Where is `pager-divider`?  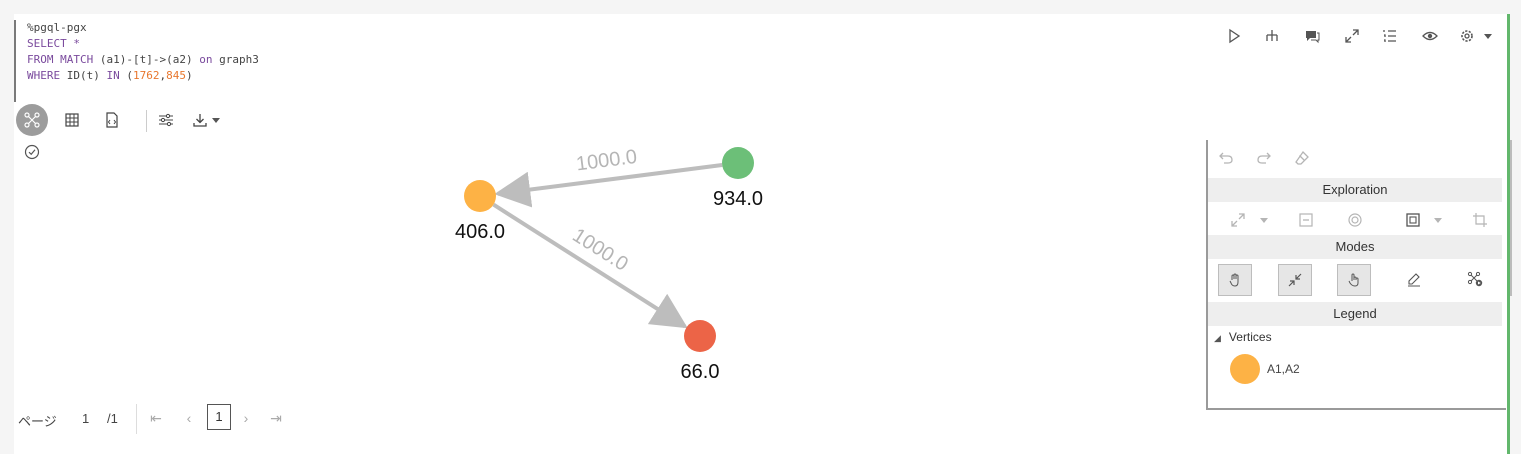 pager-divider is located at coordinates (136, 419).